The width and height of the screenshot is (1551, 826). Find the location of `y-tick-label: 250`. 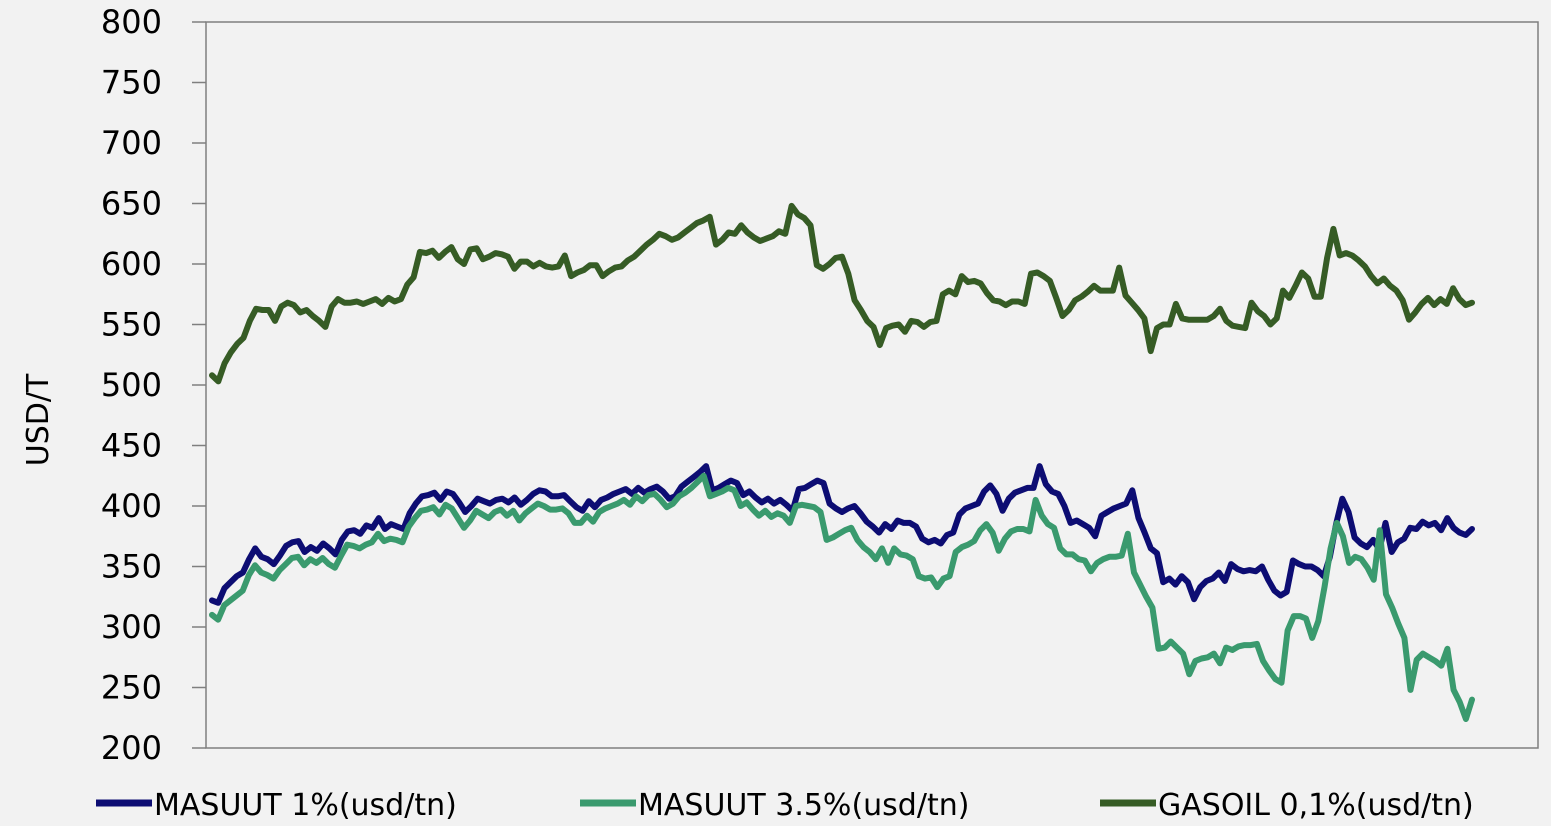

y-tick-label: 250 is located at coordinates (131, 688).